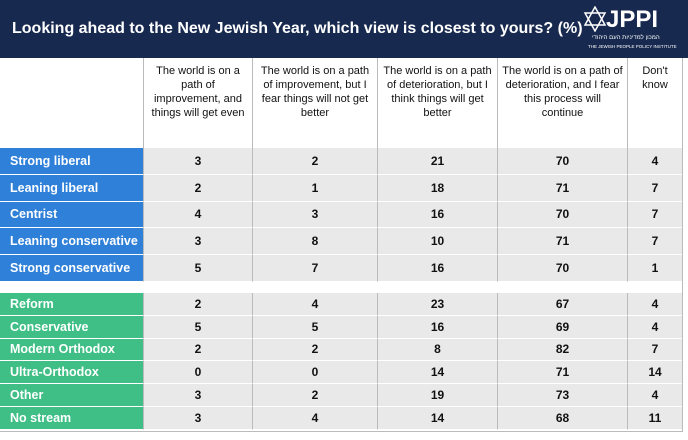  I want to click on row-label: Strong liberal, so click(71, 161).